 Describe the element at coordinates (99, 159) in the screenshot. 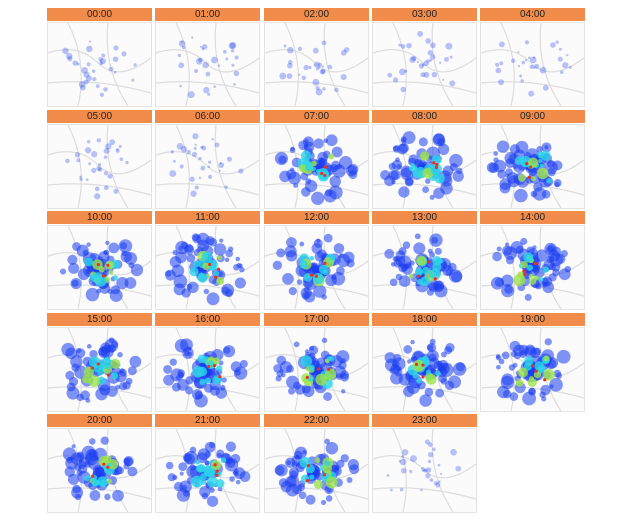

I see `panel: 05:00` at that location.